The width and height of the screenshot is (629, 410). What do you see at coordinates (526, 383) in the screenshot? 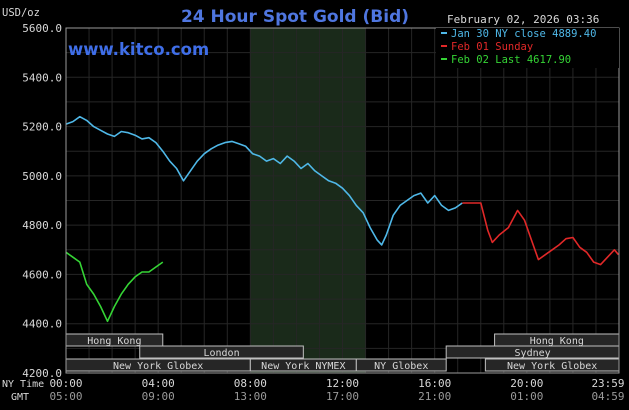
I see `x-tick-label-ny: 20:00` at bounding box center [526, 383].